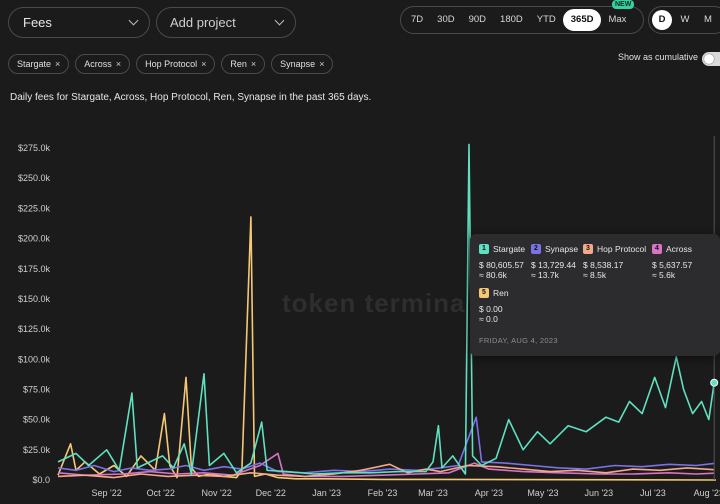 This screenshot has width=720, height=504. Describe the element at coordinates (98, 64) in the screenshot. I see `chip-label: Across` at that location.